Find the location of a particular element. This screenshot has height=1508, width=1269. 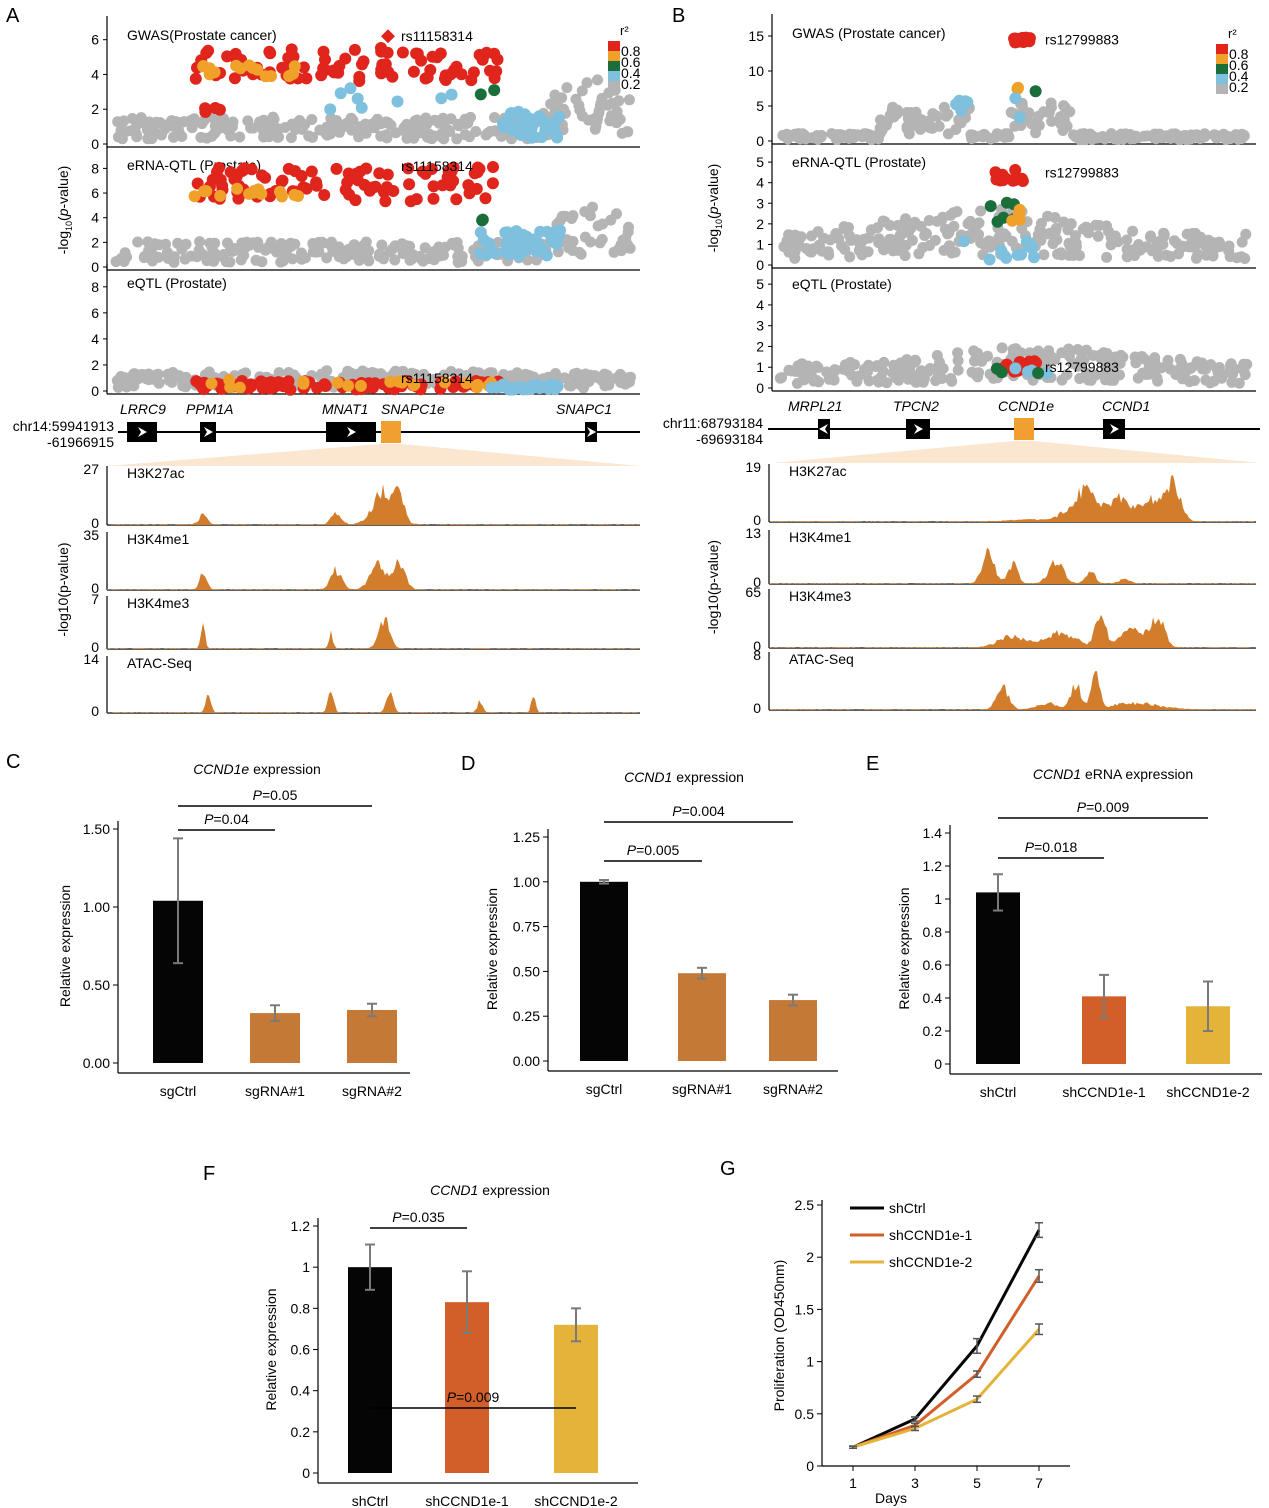

track-B-1: 0 1 2 3 4 5 eRNA-QTL (Prostate) rs12799883 is located at coordinates (1006, 208).